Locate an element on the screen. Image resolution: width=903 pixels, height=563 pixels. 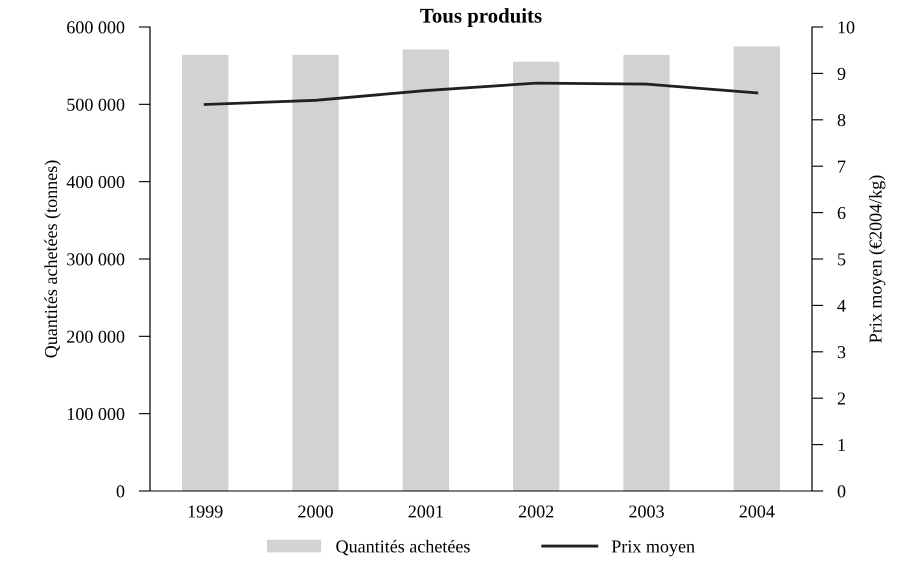
y-tick-label: 200 000 is located at coordinates (95, 336).